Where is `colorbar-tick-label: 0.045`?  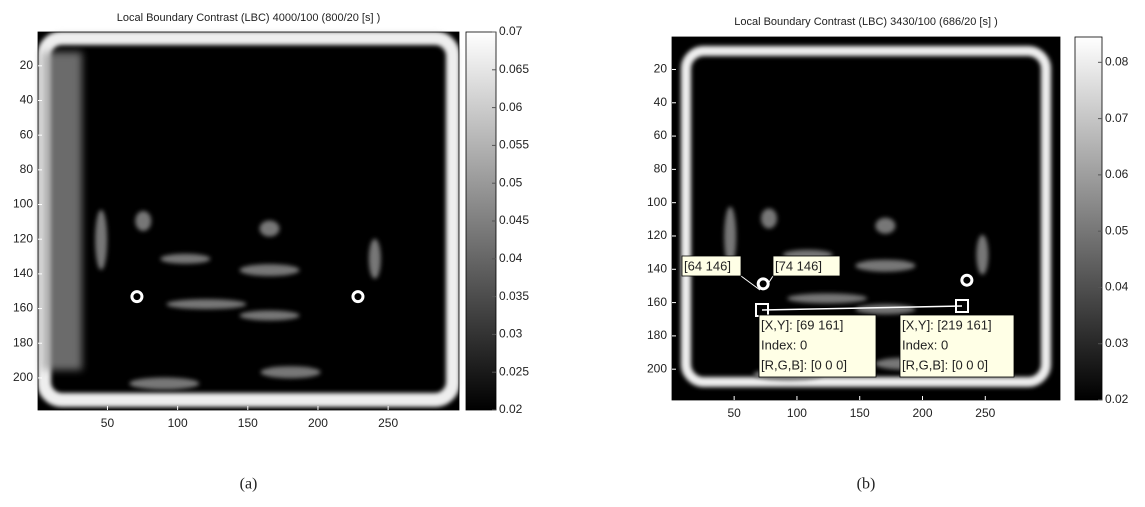
colorbar-tick-label: 0.045 is located at coordinates (514, 220).